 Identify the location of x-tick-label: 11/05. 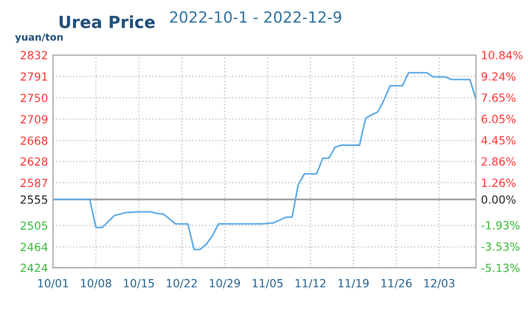
(267, 283).